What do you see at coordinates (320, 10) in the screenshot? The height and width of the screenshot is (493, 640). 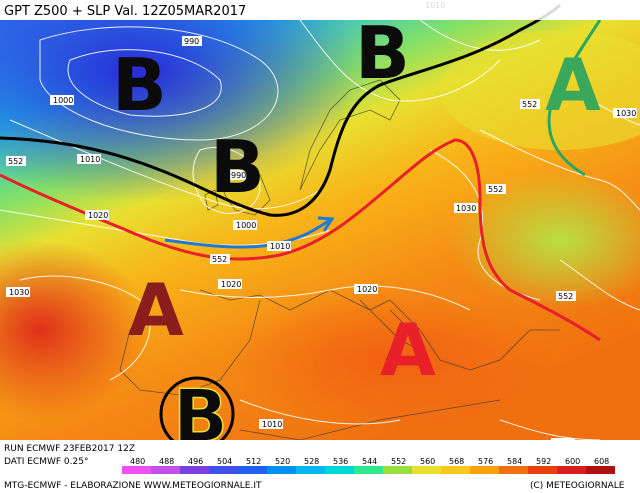 I see `header-bar` at bounding box center [320, 10].